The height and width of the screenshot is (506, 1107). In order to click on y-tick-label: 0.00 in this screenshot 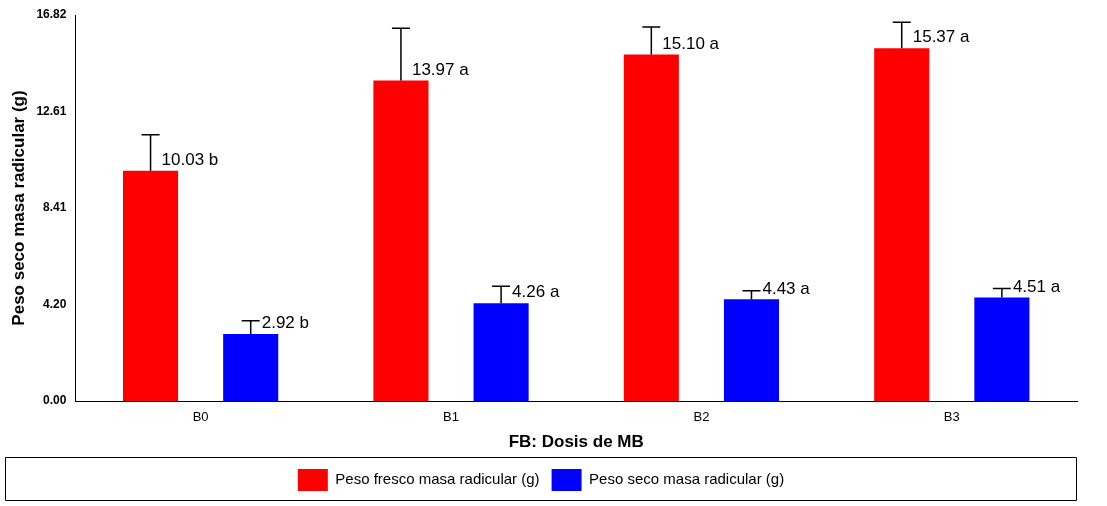, I will do `click(55, 400)`.